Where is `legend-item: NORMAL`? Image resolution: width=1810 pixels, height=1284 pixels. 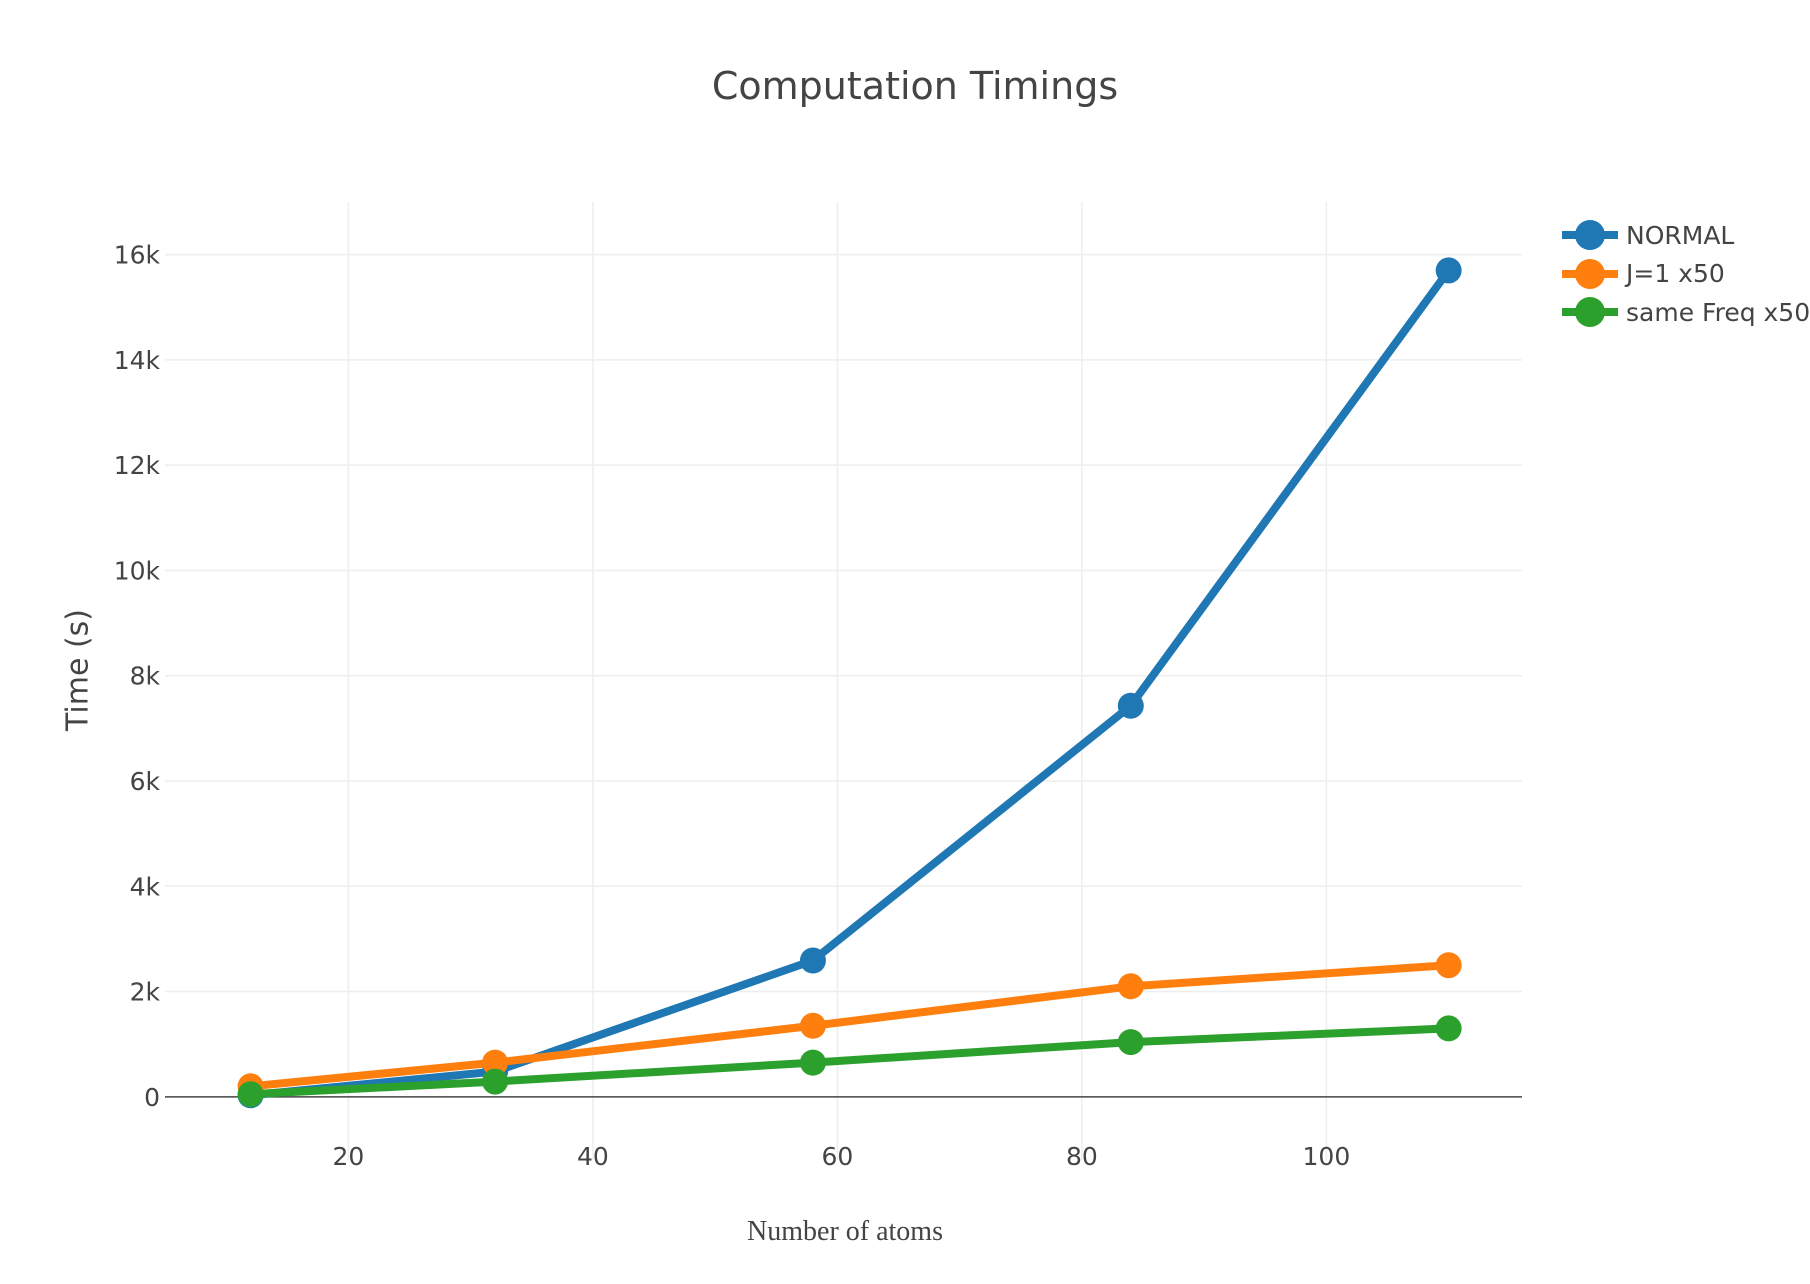 legend-item: NORMAL is located at coordinates (1685, 235).